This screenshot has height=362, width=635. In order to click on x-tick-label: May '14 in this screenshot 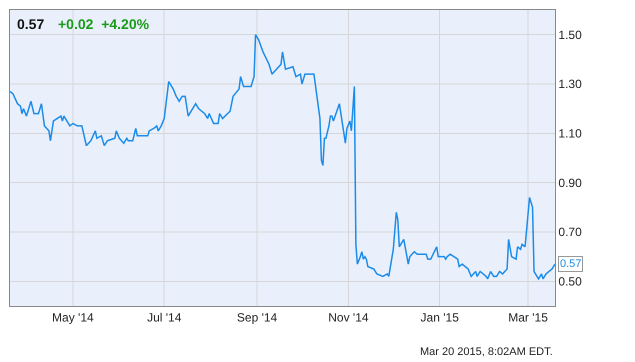, I will do `click(73, 317)`.